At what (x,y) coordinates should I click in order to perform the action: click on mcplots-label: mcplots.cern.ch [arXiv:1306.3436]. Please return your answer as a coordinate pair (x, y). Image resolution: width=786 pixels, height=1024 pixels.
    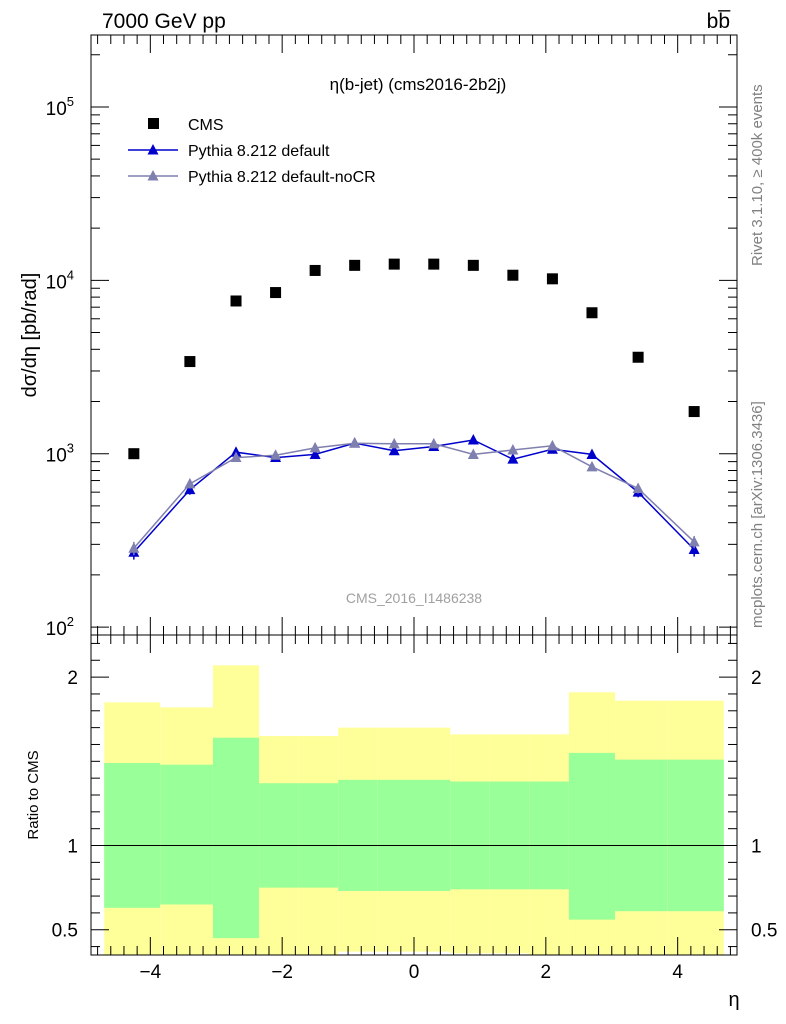
    Looking at the image, I should click on (757, 514).